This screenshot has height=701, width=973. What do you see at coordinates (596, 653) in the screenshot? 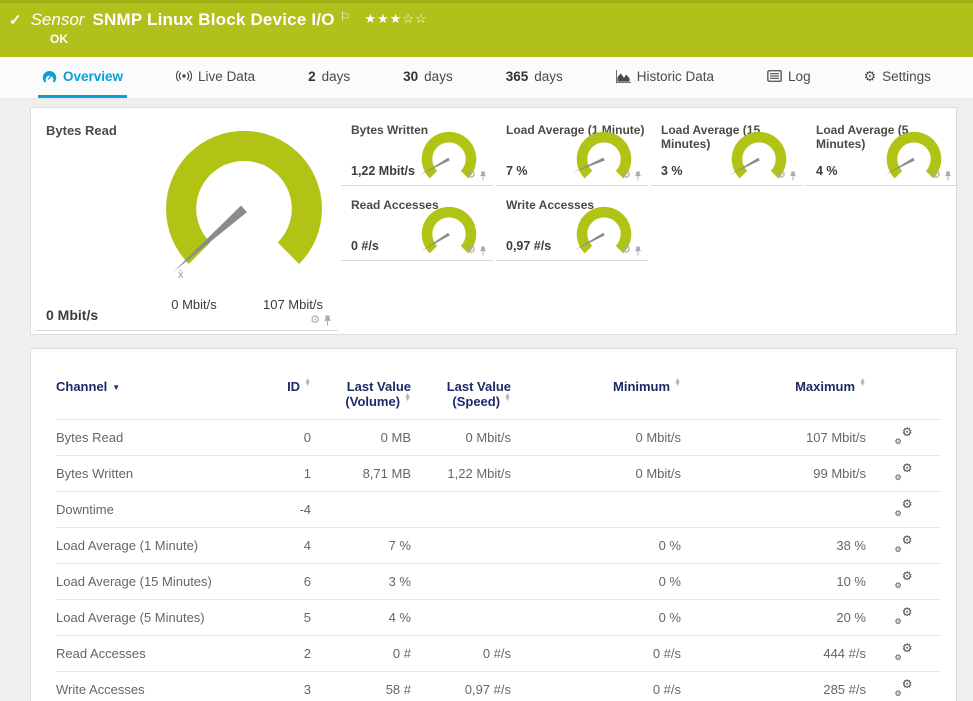
I see `cell-minimum: 0 #/s` at bounding box center [596, 653].